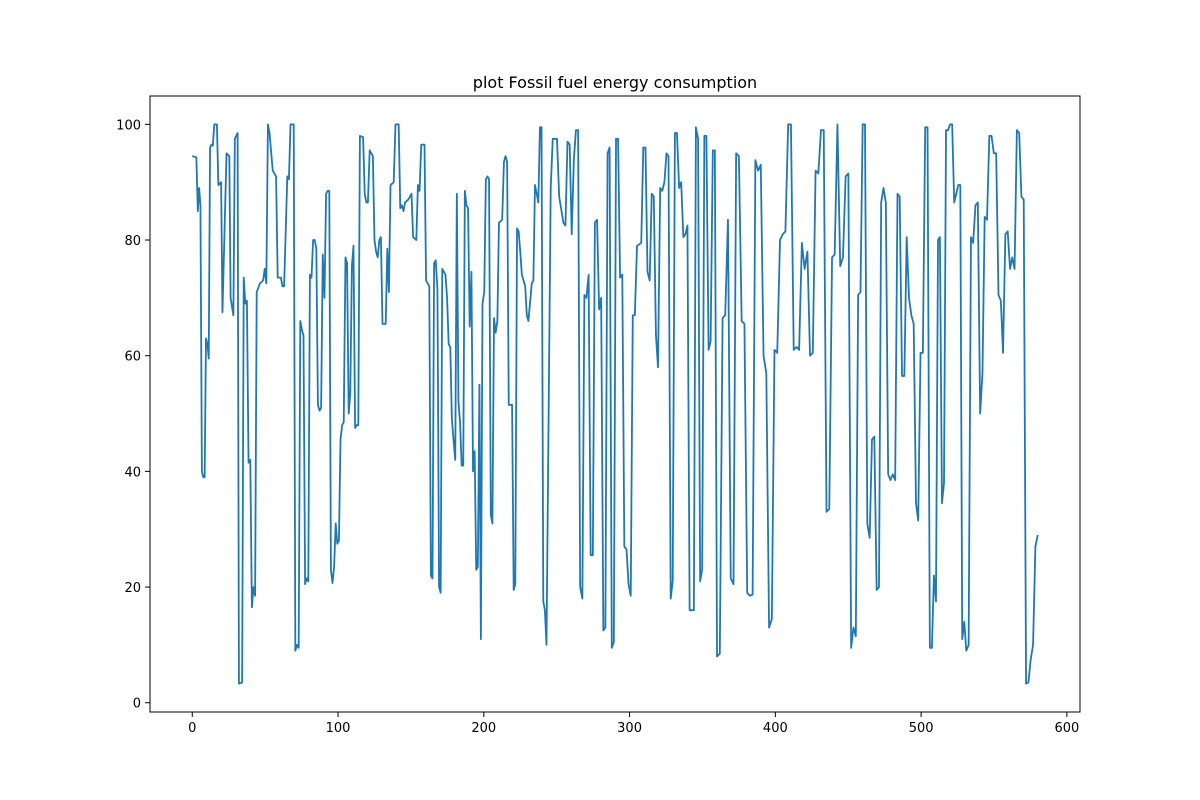  I want to click on x-tick-label: 400, so click(775, 728).